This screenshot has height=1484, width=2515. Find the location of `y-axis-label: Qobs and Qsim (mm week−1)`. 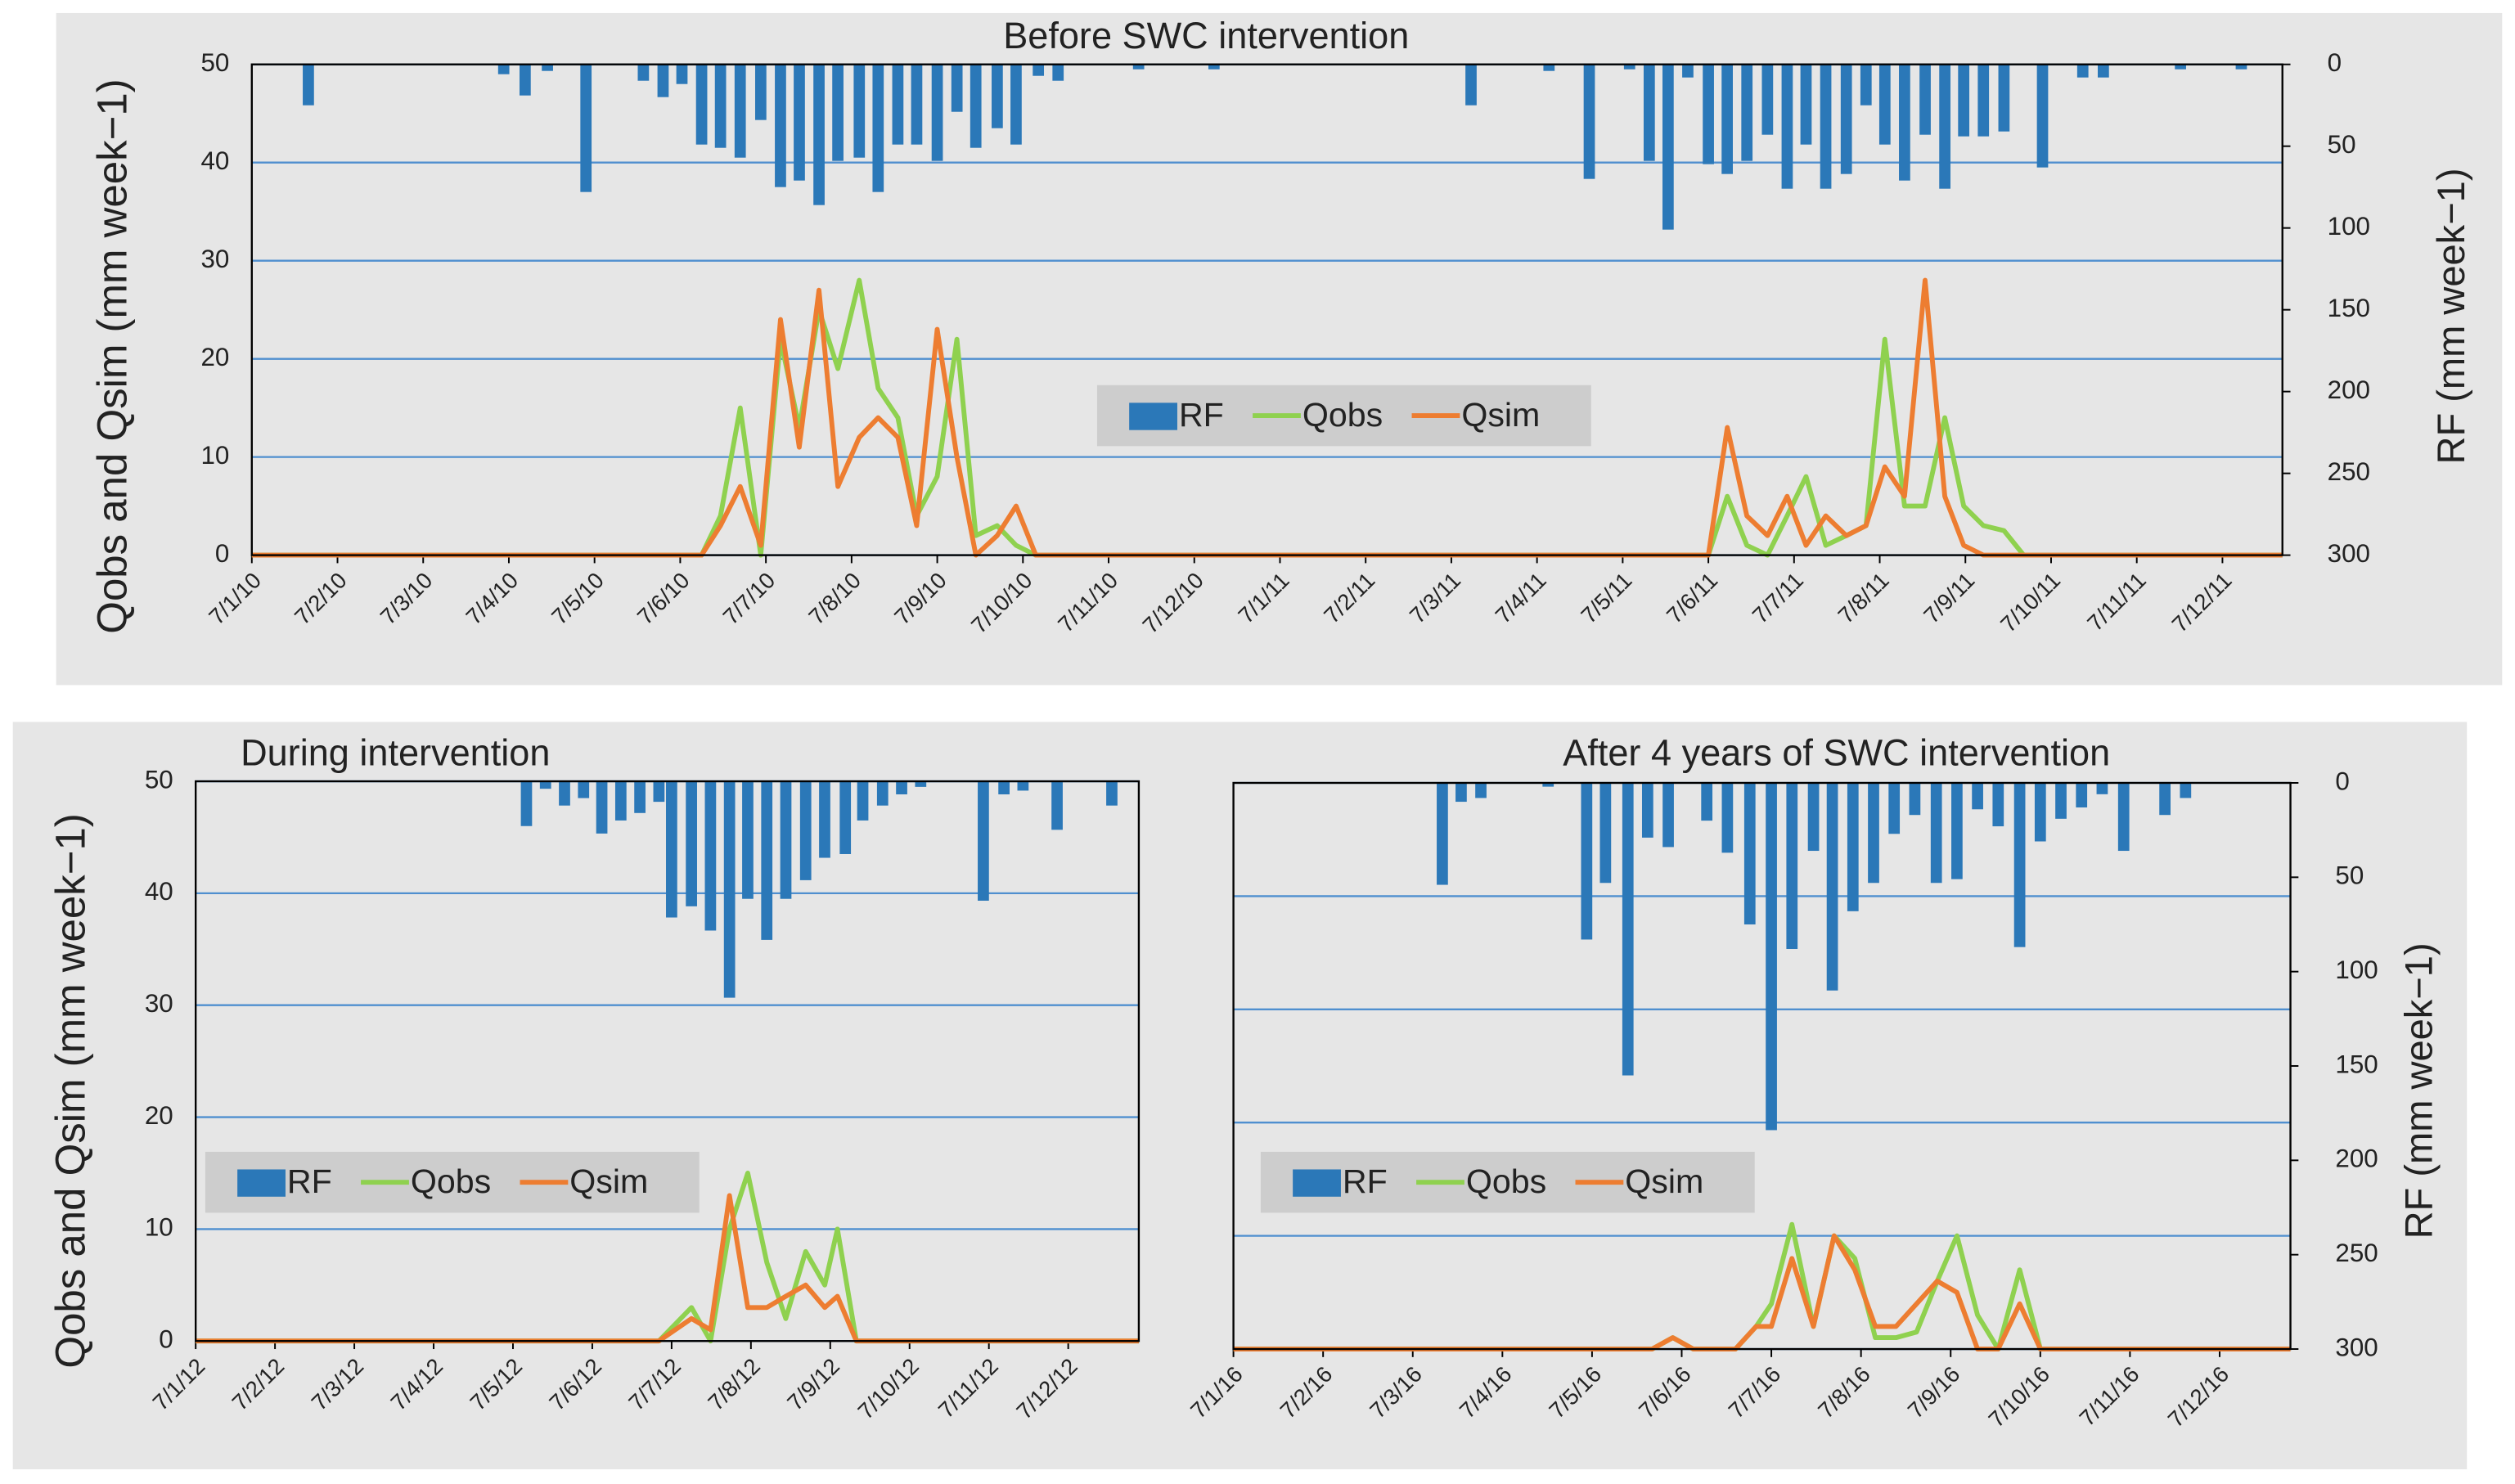

y-axis-label: Qobs and Qsim (mm week−1) is located at coordinates (112, 356).